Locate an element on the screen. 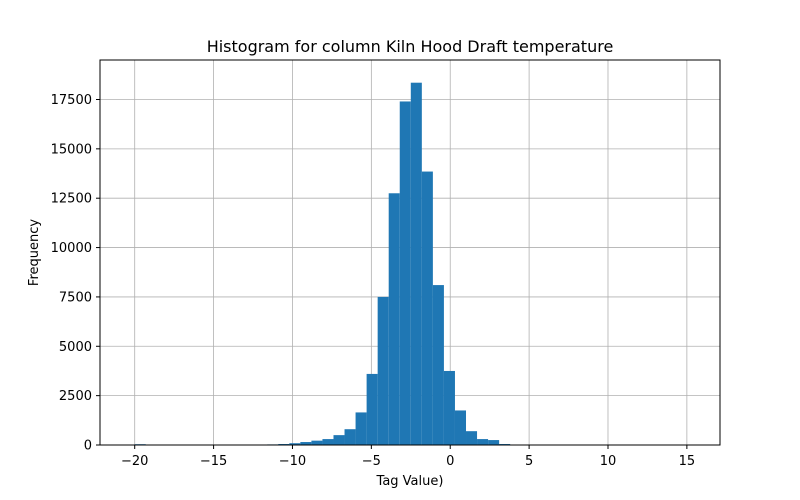  x-tick-label: −20 is located at coordinates (134, 461).